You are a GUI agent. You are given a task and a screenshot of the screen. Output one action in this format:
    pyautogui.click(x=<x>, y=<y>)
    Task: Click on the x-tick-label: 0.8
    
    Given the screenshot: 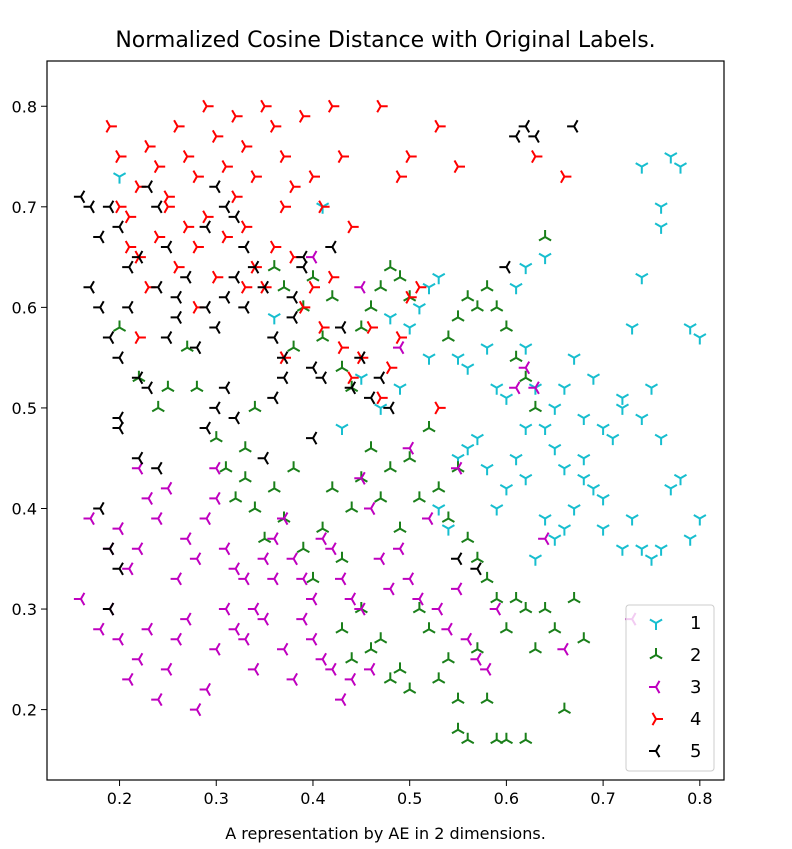 What is the action you would take?
    pyautogui.click(x=699, y=798)
    